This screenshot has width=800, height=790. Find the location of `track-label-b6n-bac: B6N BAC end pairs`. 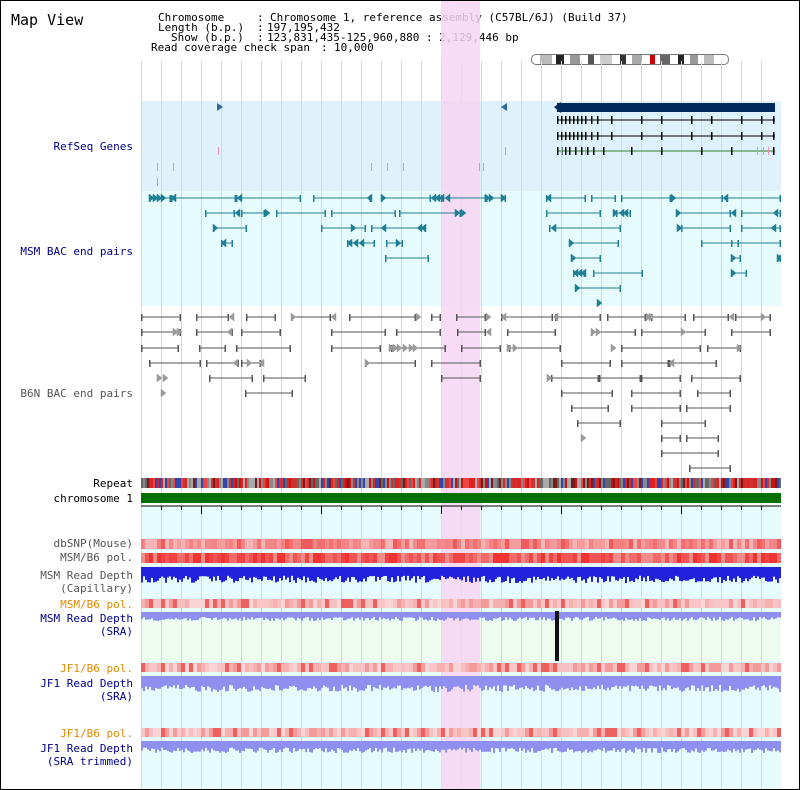

track-label-b6n-bac: B6N BAC end pairs is located at coordinates (76, 393).